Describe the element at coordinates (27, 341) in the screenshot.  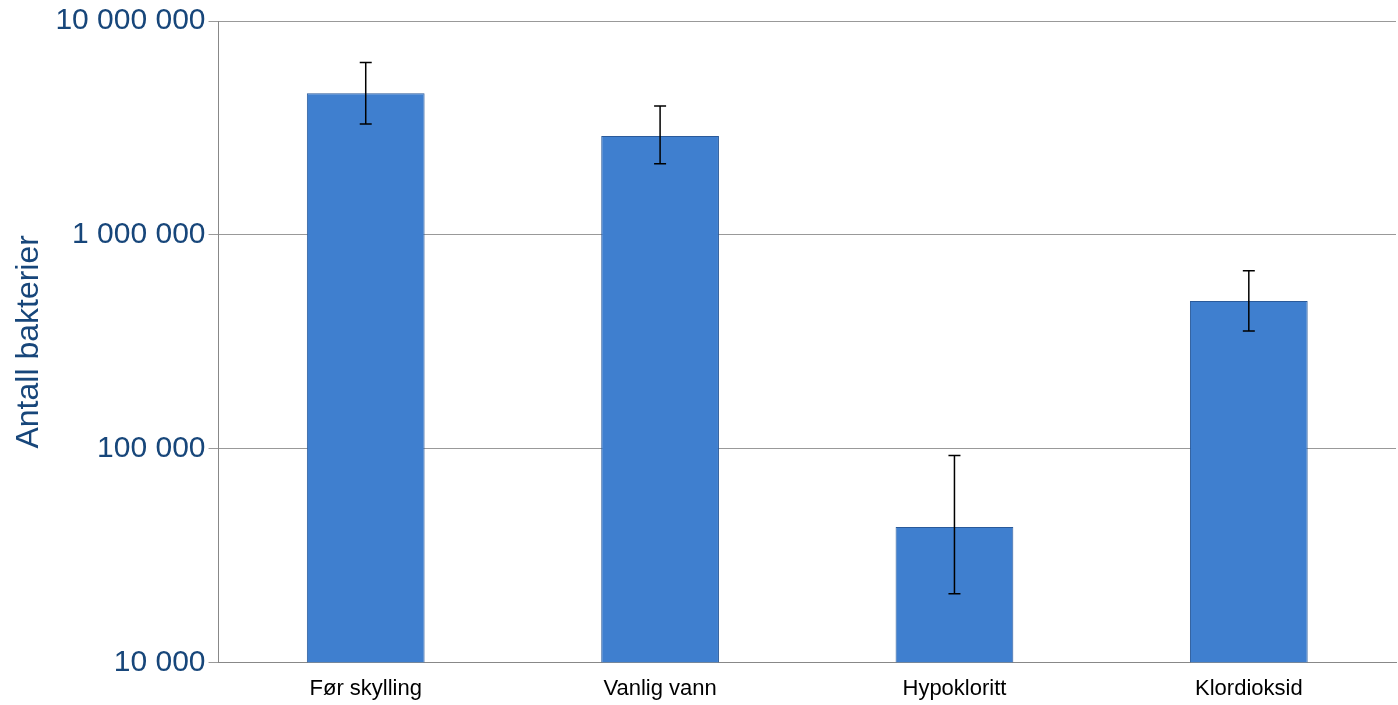
I see `y-axis-title: Antall bakterier` at that location.